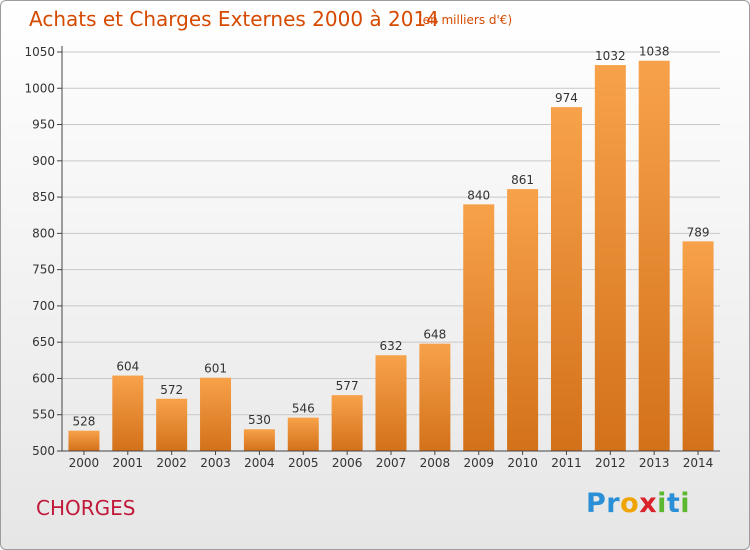 The height and width of the screenshot is (550, 750). I want to click on y-tick-label: 650, so click(43, 342).